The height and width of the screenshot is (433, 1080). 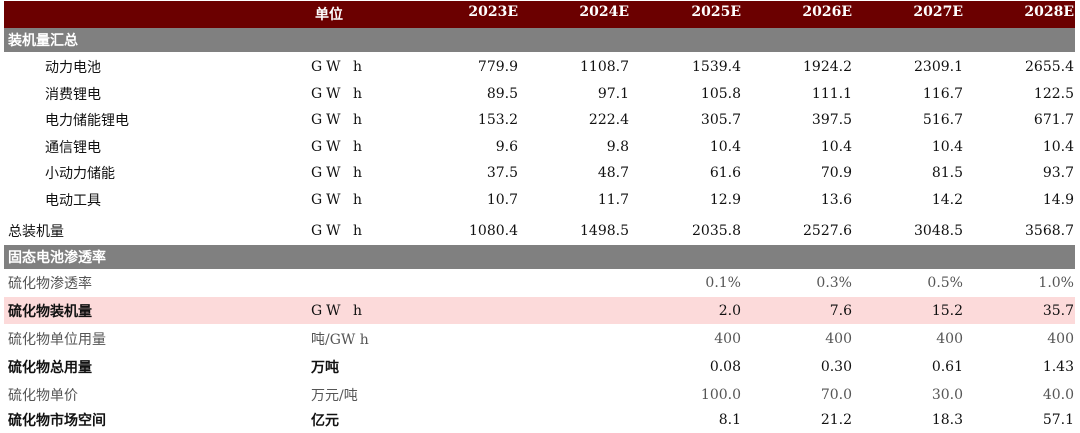 What do you see at coordinates (947, 172) in the screenshot?
I see `value-cell: 81.5` at bounding box center [947, 172].